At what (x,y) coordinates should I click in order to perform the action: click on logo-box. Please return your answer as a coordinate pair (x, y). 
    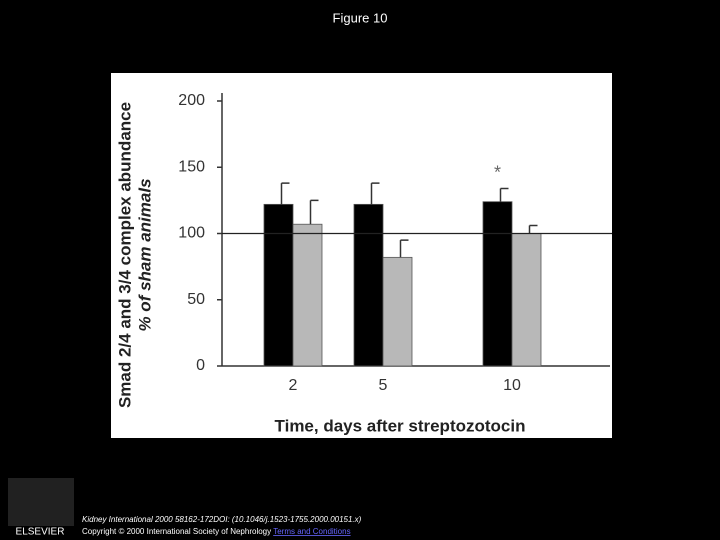
    Looking at the image, I should click on (41, 502).